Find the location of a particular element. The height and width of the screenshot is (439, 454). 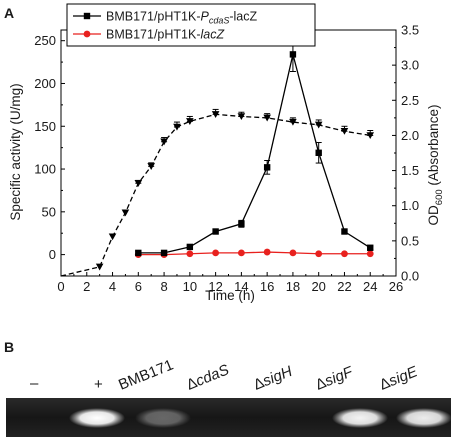

x-tick-label: 12 is located at coordinates (215, 286).